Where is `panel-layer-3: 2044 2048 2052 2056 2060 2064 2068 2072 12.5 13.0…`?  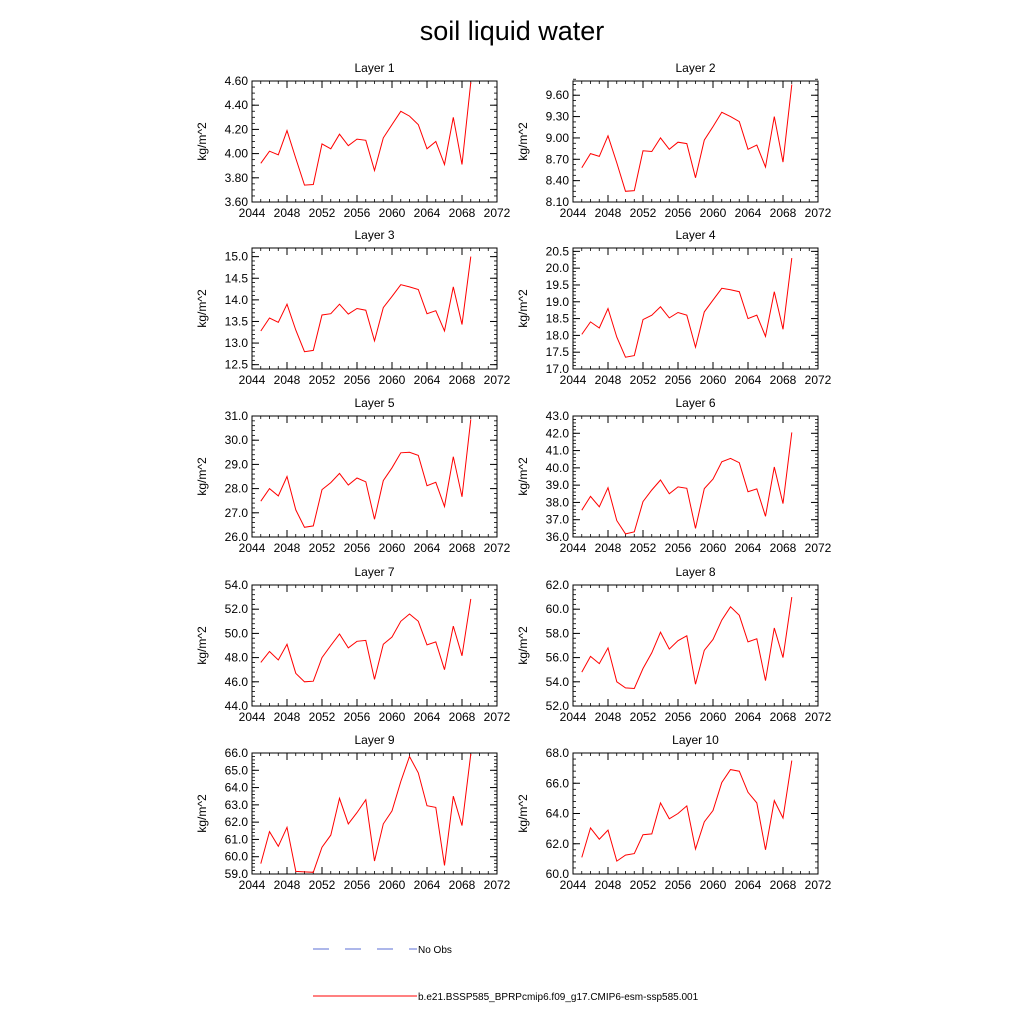
panel-layer-3: 2044 2048 2052 2056 2060 2064 2068 2072 12.5 13.0… is located at coordinates (353, 307).